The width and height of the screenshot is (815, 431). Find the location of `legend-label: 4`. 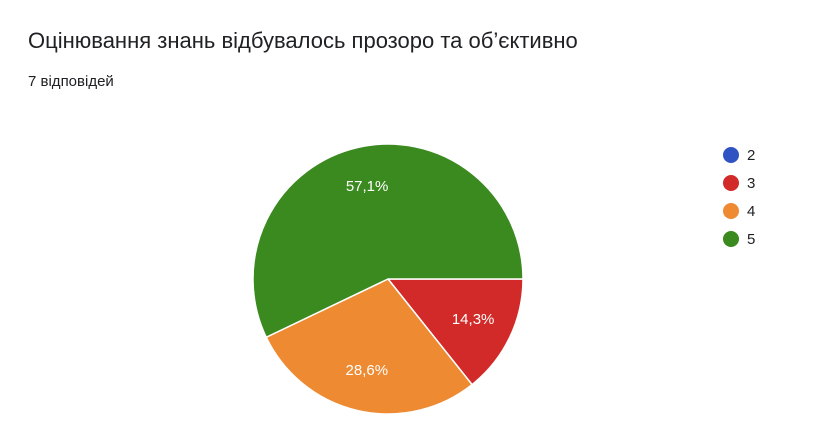

legend-label: 4 is located at coordinates (751, 211).